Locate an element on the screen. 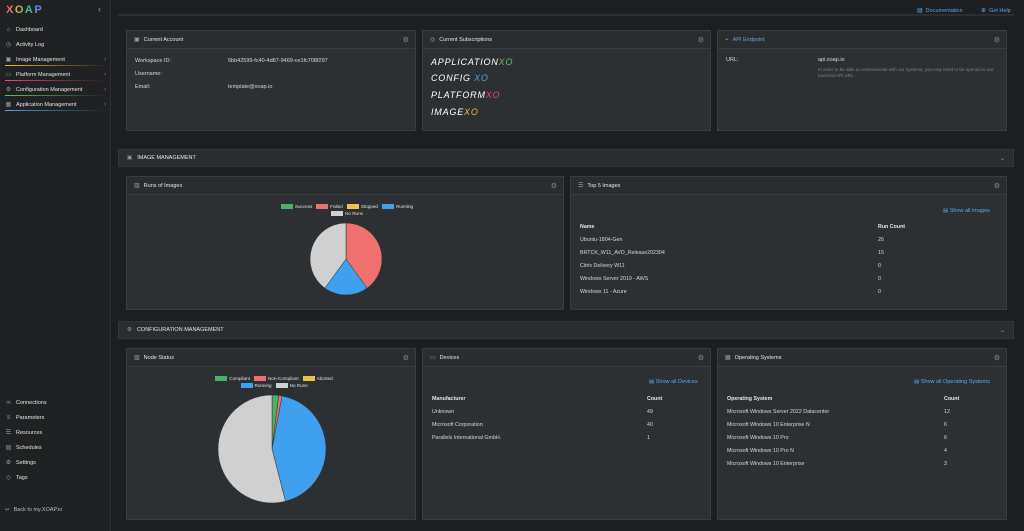 The width and height of the screenshot is (1024, 531). image-icon: ▣ is located at coordinates (8, 60).